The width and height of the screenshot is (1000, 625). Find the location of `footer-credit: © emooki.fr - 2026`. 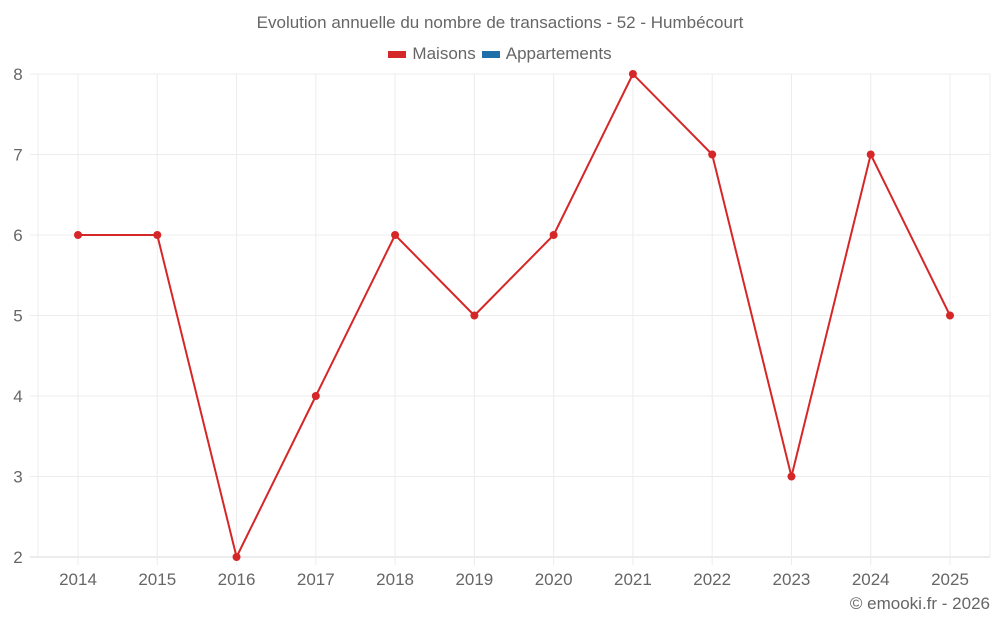

footer-credit: © emooki.fr - 2026 is located at coordinates (919, 603).